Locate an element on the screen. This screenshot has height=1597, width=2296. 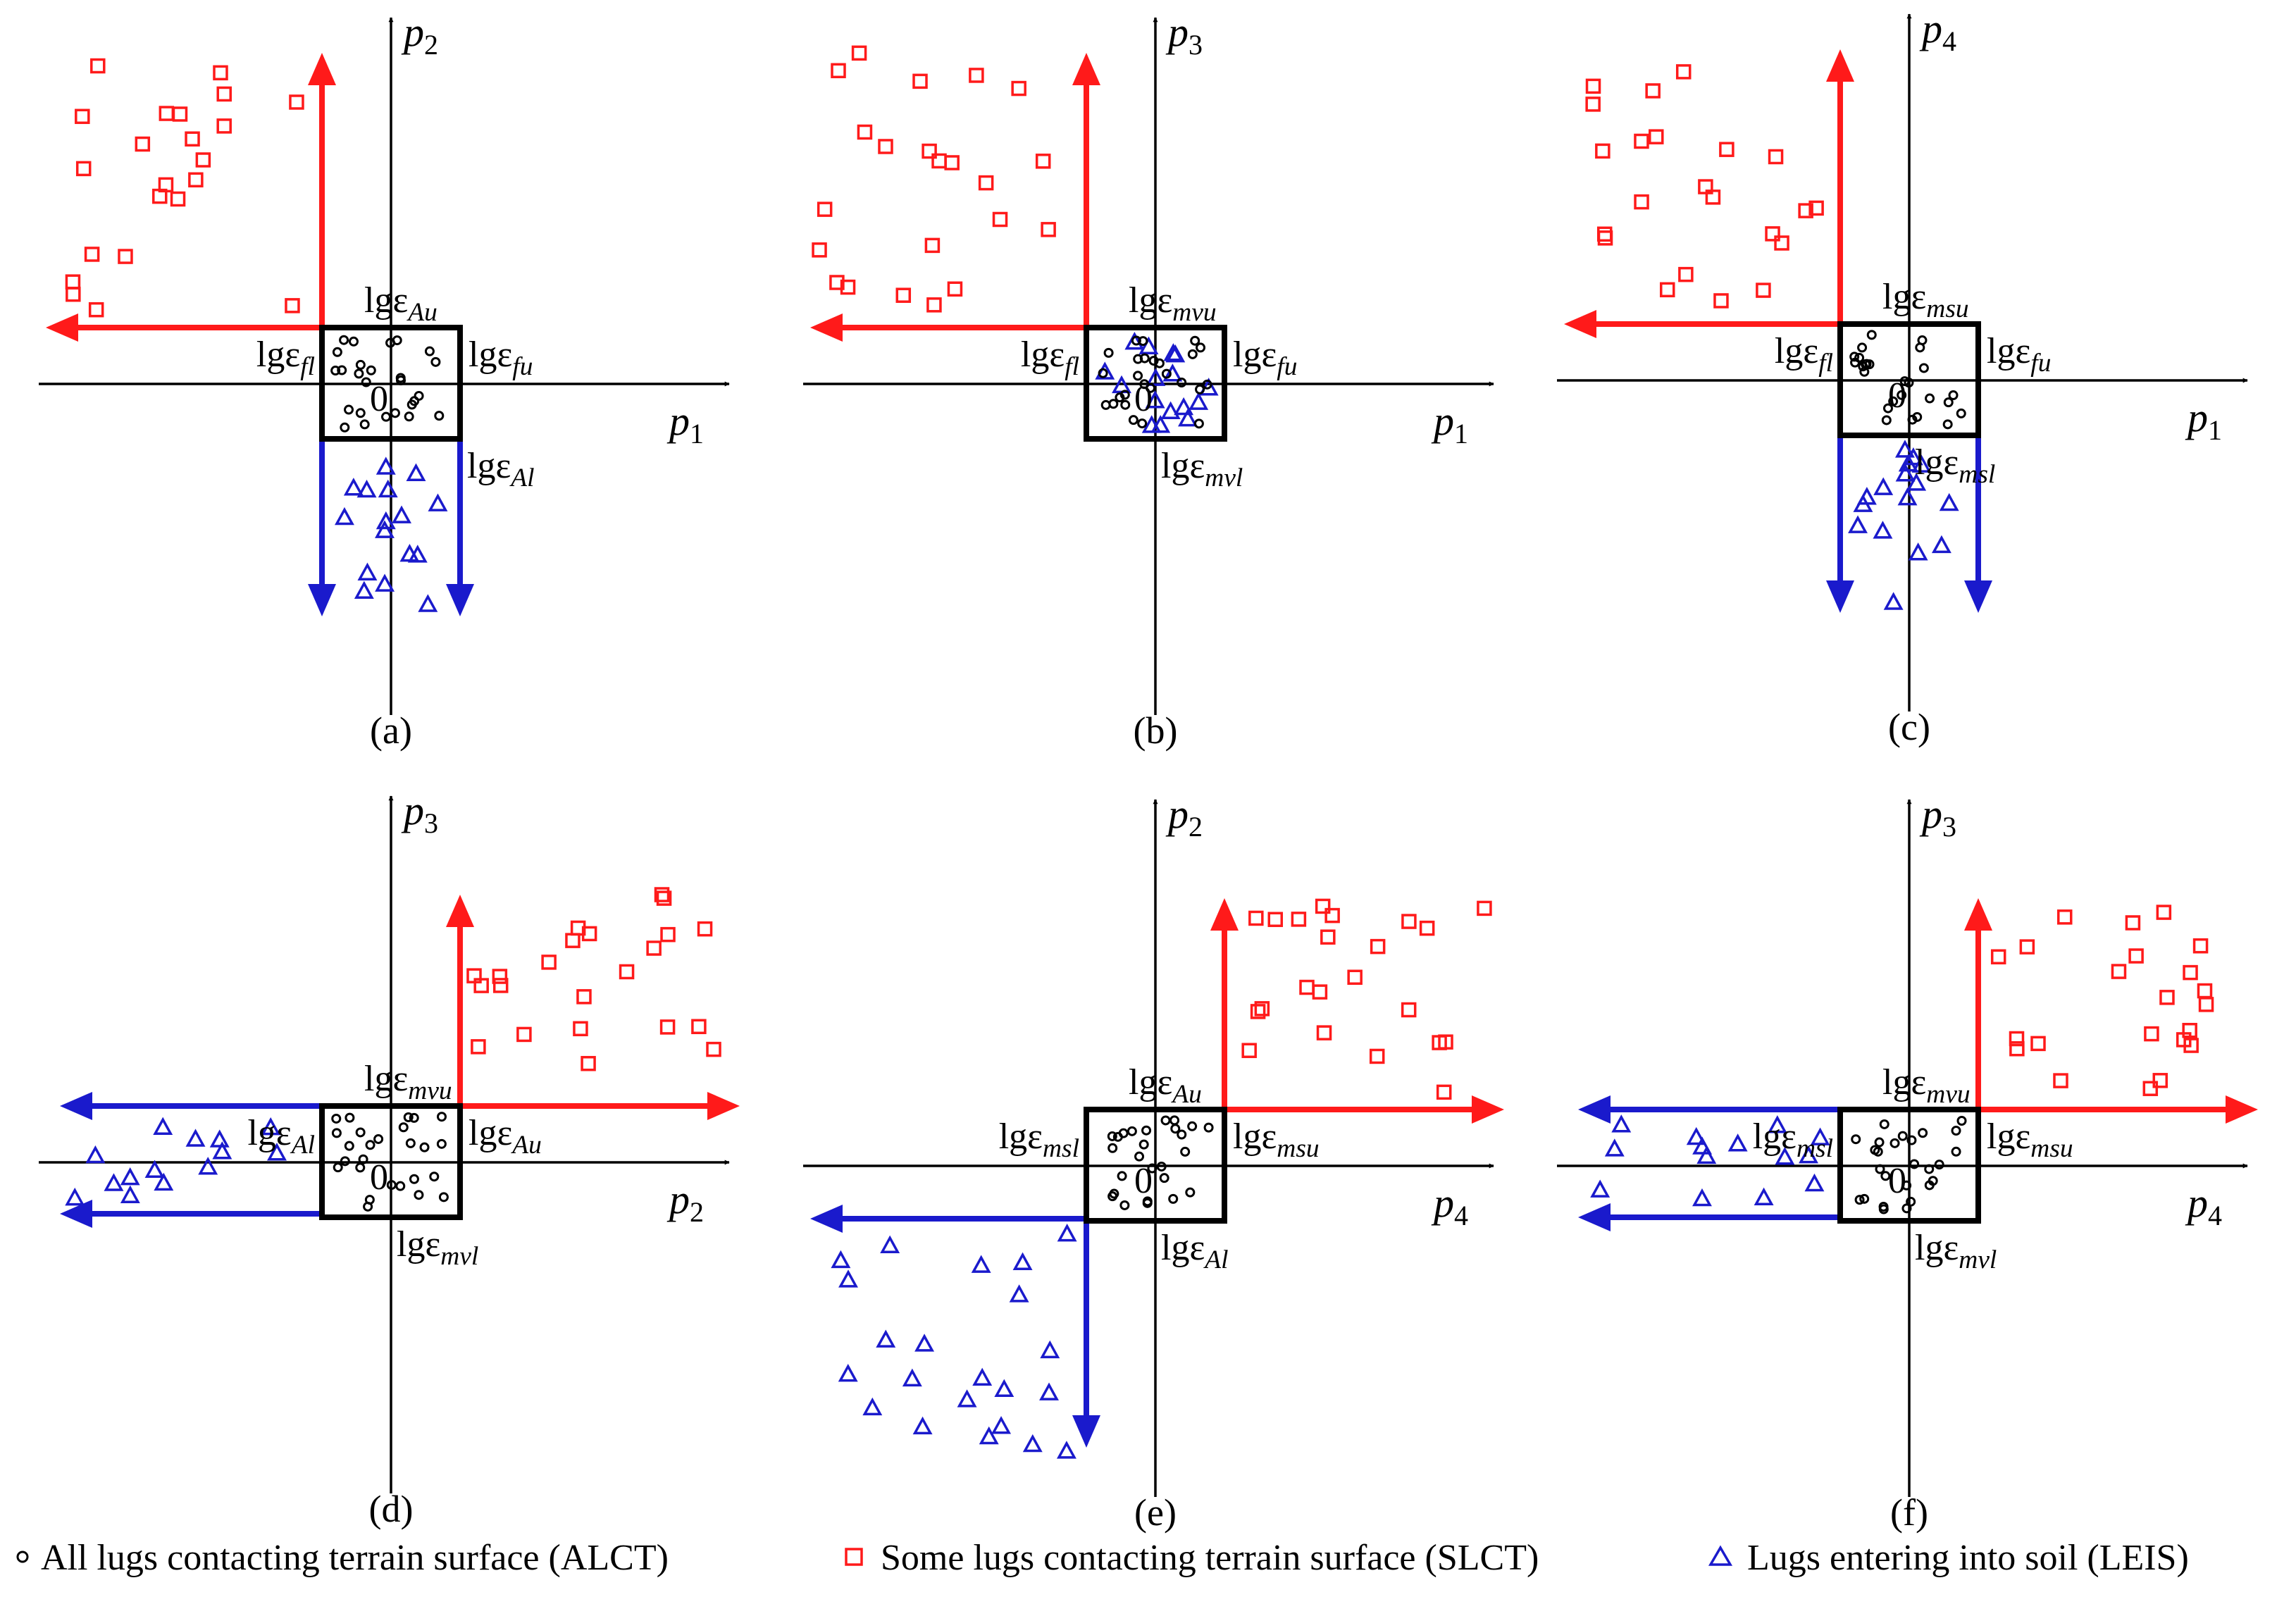
red-arrow-right-head is located at coordinates (2242, 1109).